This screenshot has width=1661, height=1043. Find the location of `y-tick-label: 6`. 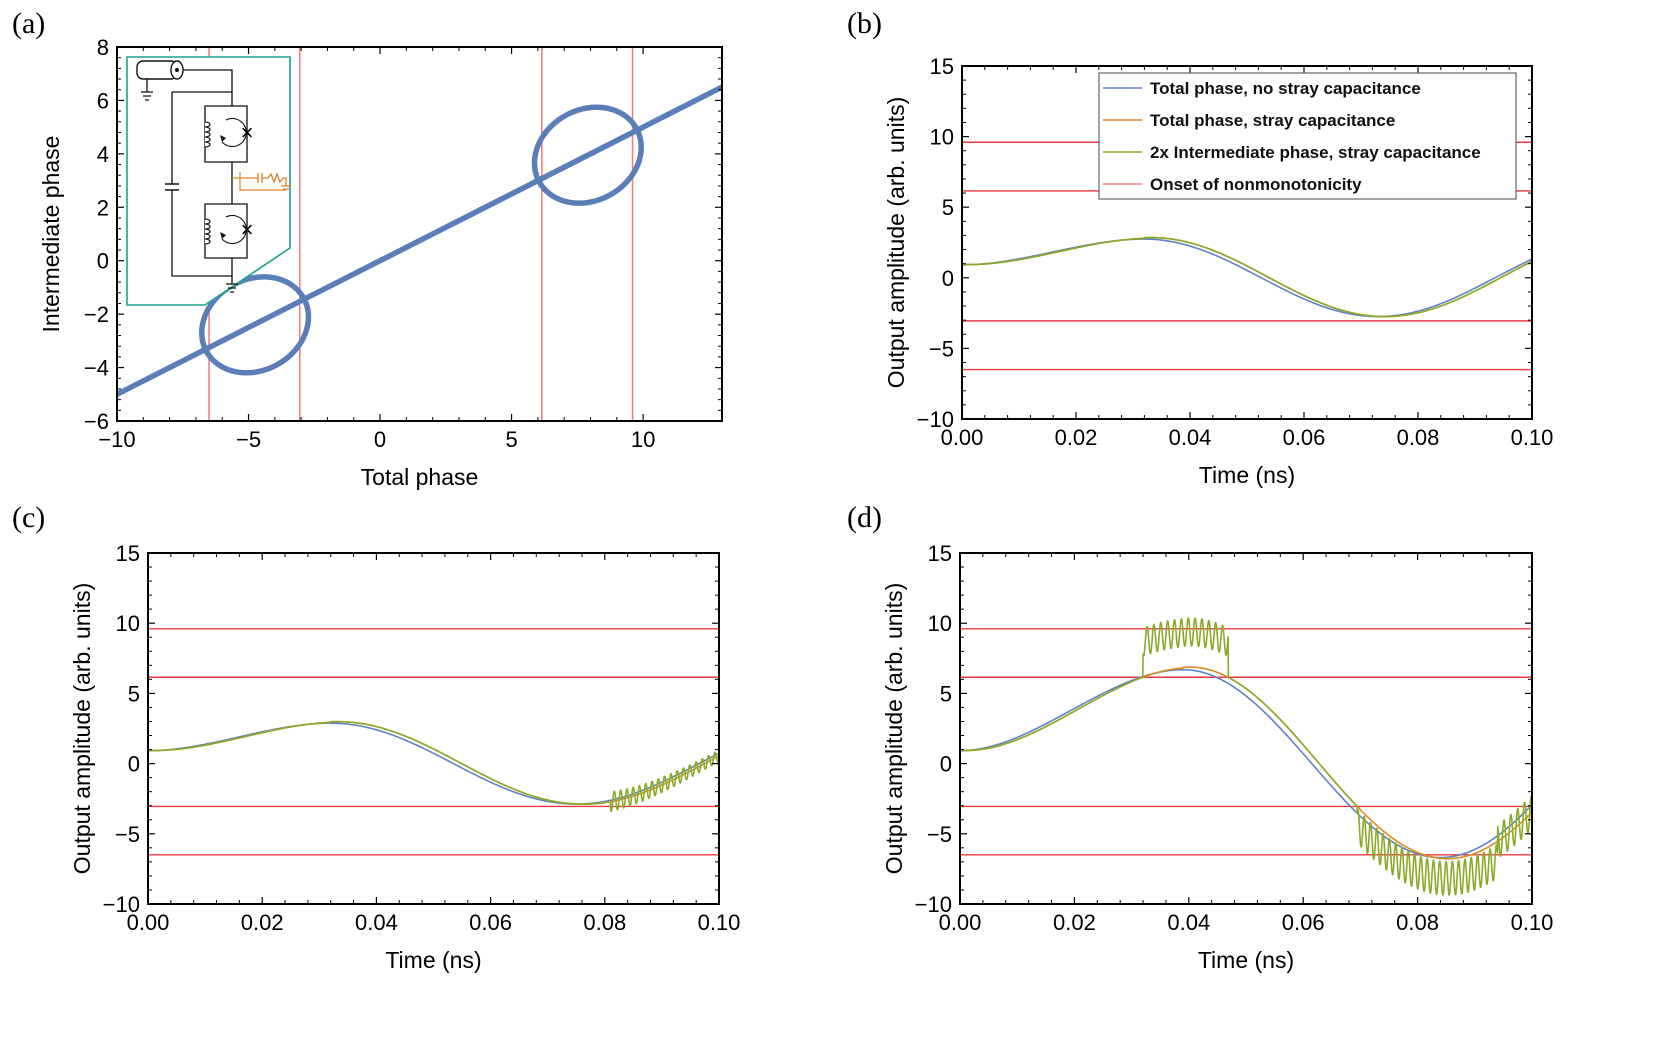

y-tick-label: 6 is located at coordinates (103, 100).